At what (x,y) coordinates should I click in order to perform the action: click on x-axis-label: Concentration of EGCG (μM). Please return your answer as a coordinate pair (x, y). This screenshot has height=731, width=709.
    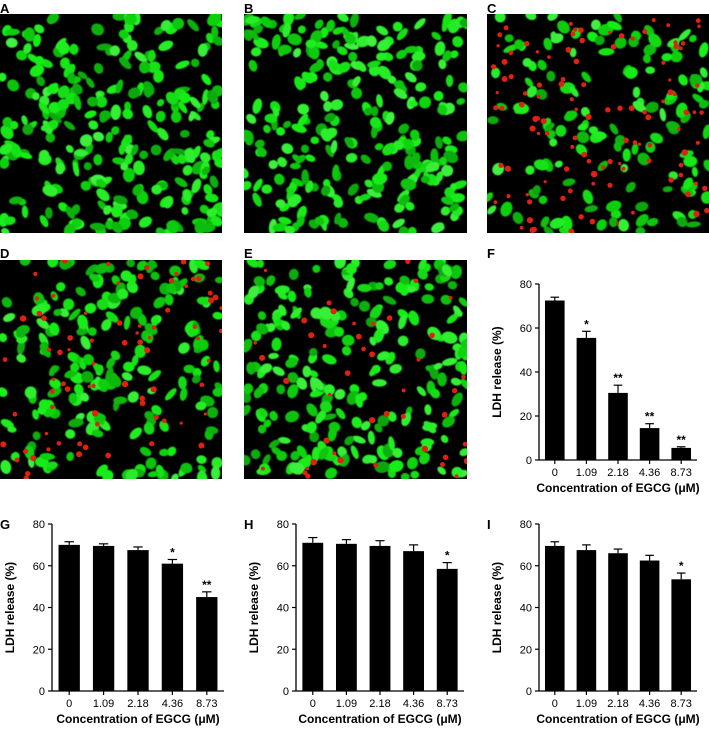
    Looking at the image, I should click on (379, 719).